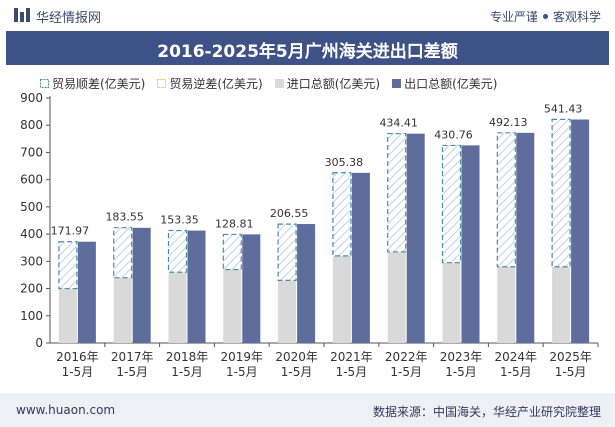 Image resolution: width=615 pixels, height=427 pixels. What do you see at coordinates (39, 343) in the screenshot?
I see `y-tick-label: 0` at bounding box center [39, 343].